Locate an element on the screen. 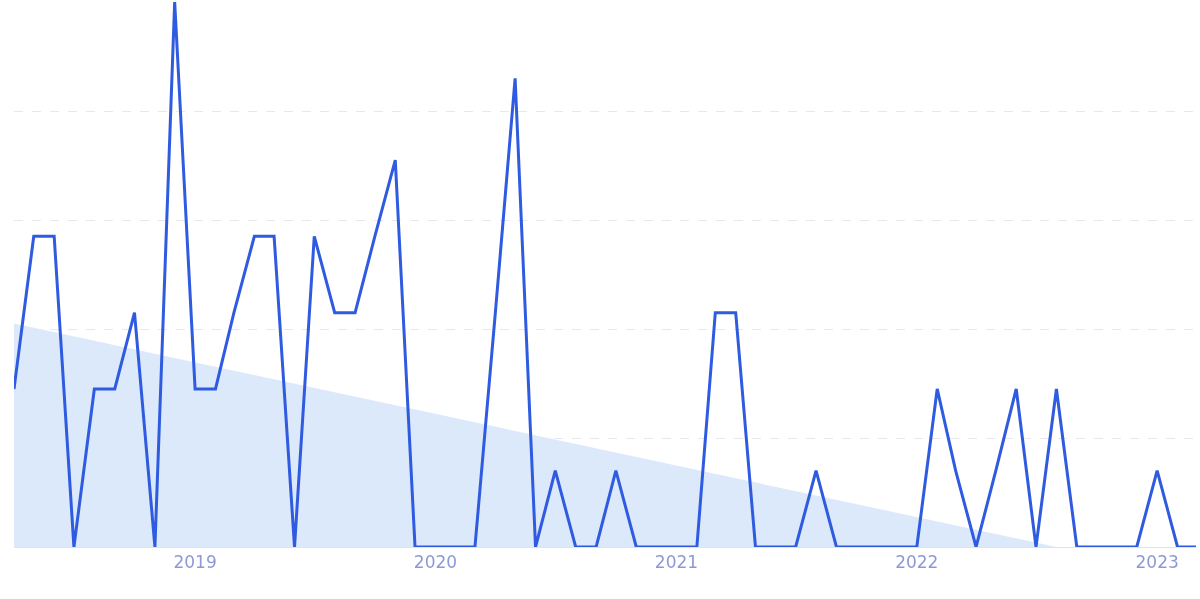 The image size is (1200, 599). x-tick-label: 2020 is located at coordinates (435, 562).